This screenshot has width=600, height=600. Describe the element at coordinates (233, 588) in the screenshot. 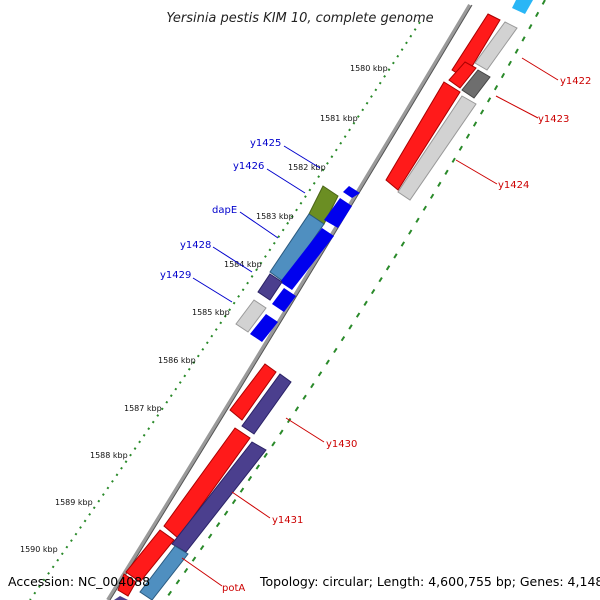

I see `gene-label-potA: potA` at that location.